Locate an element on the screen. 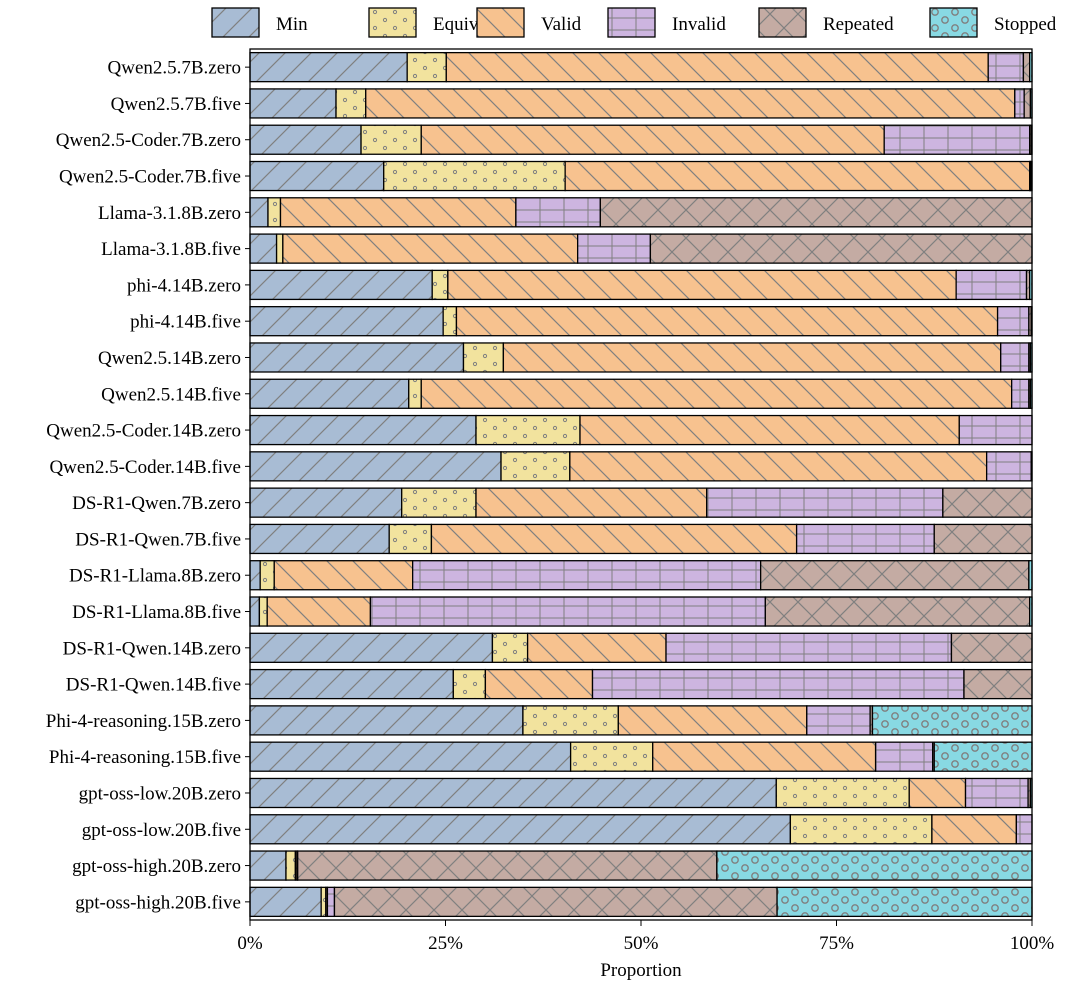 The height and width of the screenshot is (981, 1080). bar-ds-r1-qwen-7b-zero-invalid is located at coordinates (825, 502).